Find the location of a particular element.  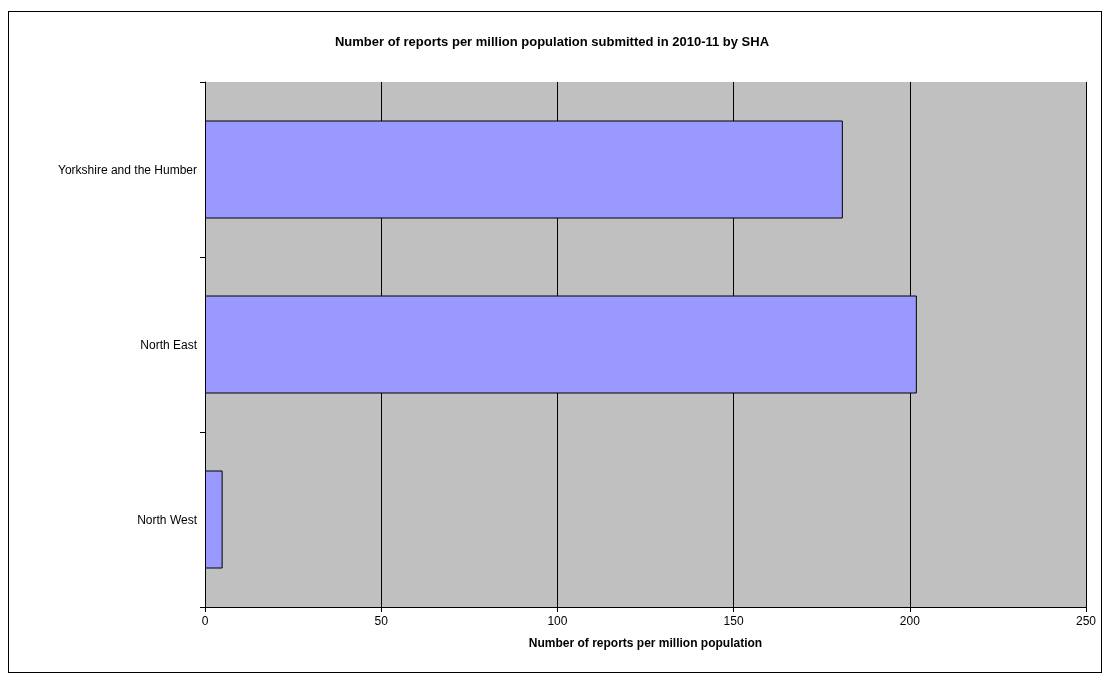

x-tick-label: 150 is located at coordinates (733, 621).